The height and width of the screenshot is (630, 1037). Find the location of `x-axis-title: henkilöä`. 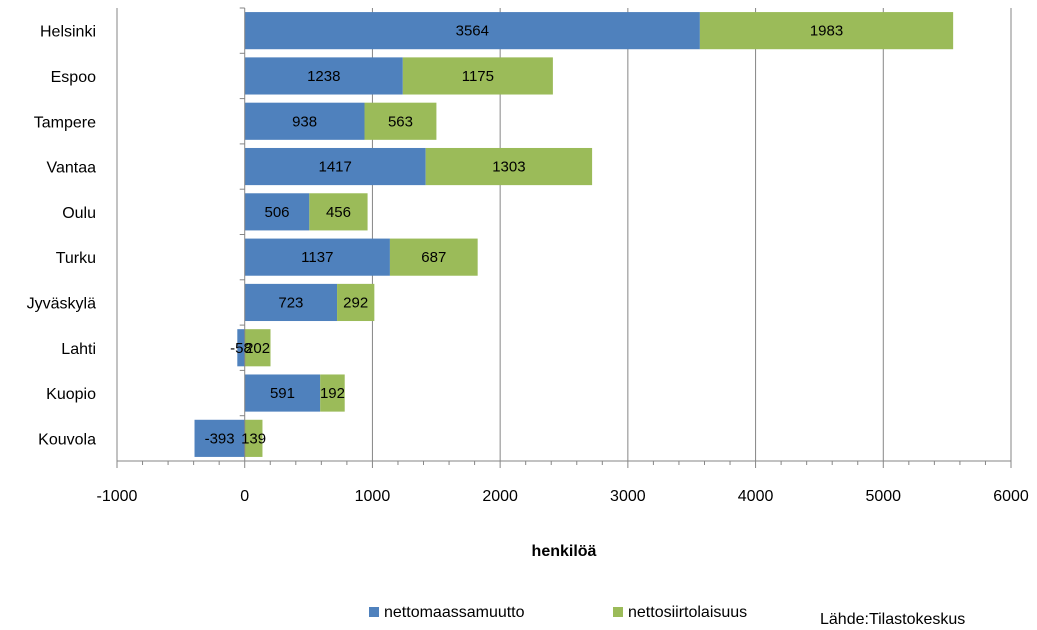

x-axis-title: henkilöä is located at coordinates (564, 551).